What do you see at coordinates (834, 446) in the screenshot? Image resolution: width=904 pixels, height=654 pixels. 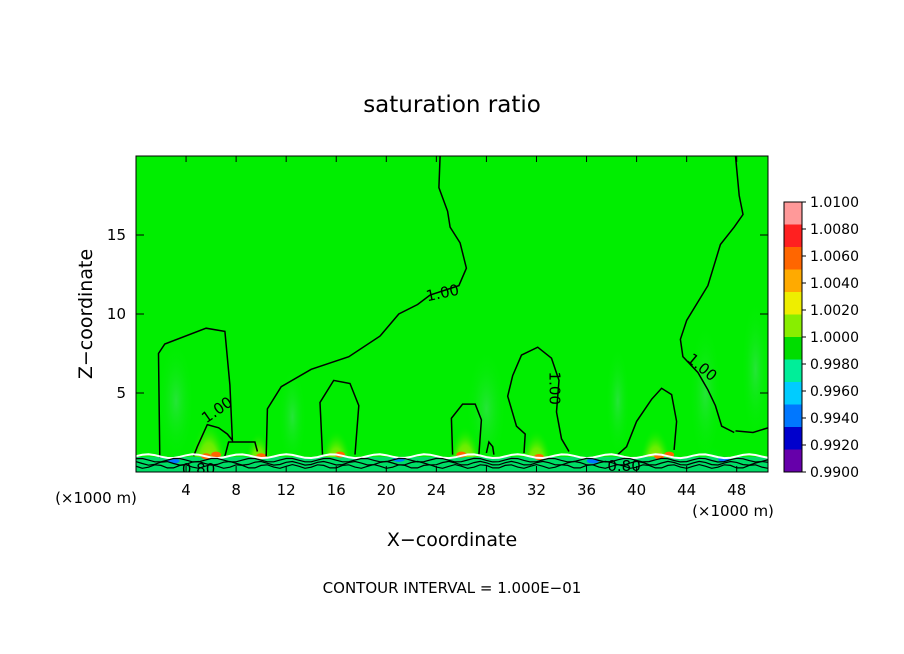 I see `colorbar-label: 0.9920` at bounding box center [834, 446].